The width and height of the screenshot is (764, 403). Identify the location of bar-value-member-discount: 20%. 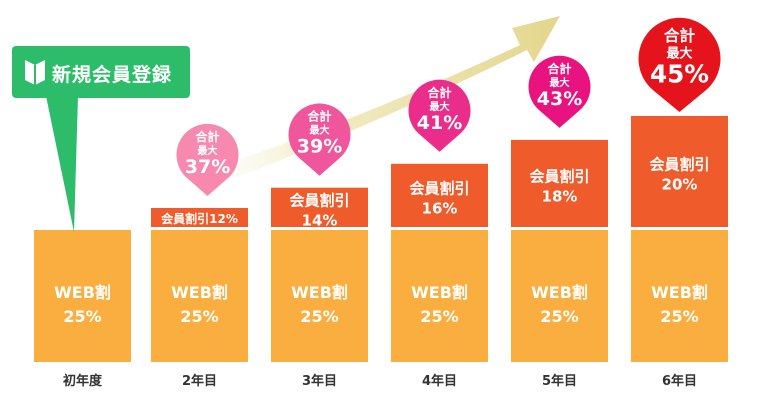
(680, 185).